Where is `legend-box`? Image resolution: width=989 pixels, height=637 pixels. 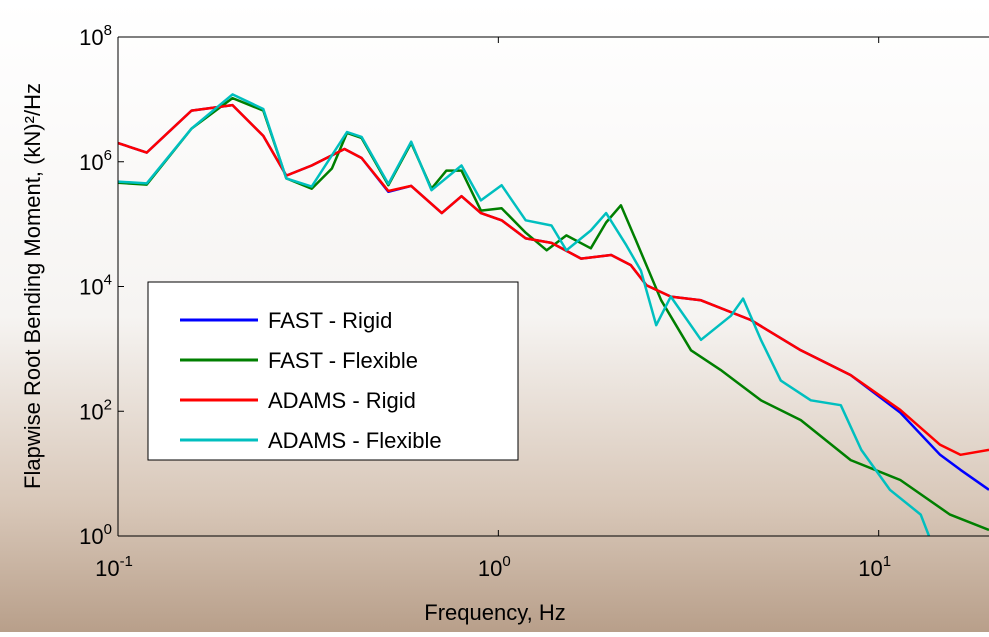 legend-box is located at coordinates (333, 371).